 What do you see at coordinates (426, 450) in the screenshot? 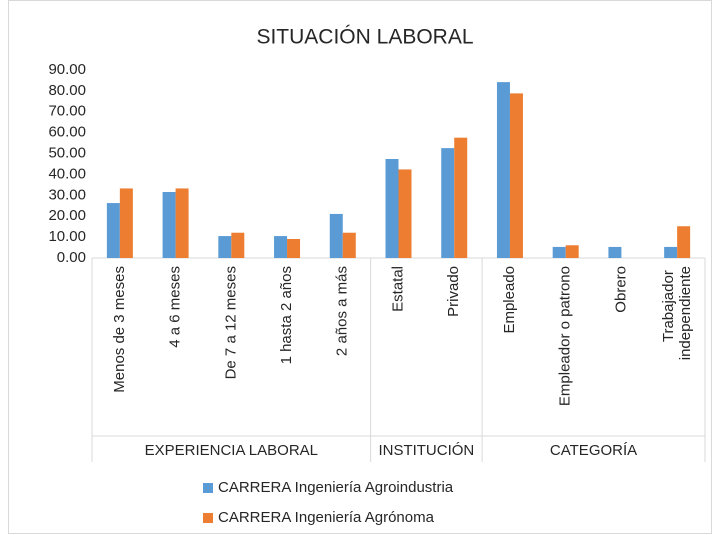
I see `group-label: INSTITUCIÓN` at bounding box center [426, 450].